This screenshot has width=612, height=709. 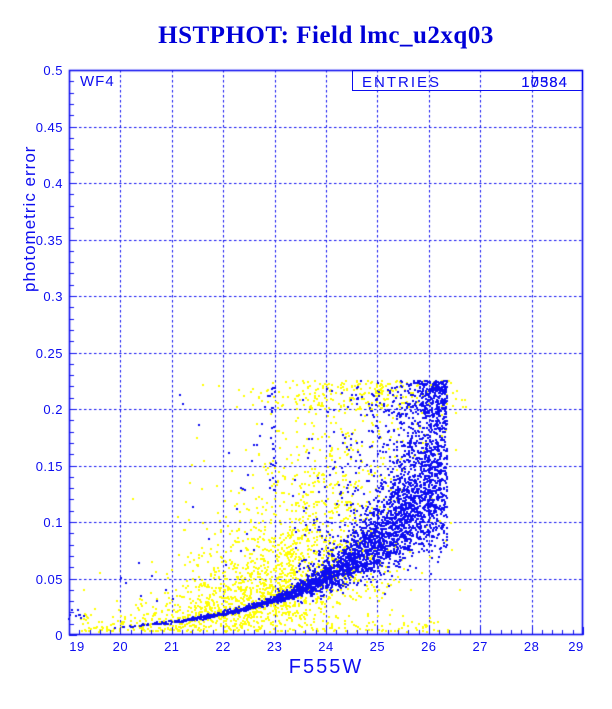 What do you see at coordinates (326, 667) in the screenshot?
I see `x-axis-label: F555W` at bounding box center [326, 667].